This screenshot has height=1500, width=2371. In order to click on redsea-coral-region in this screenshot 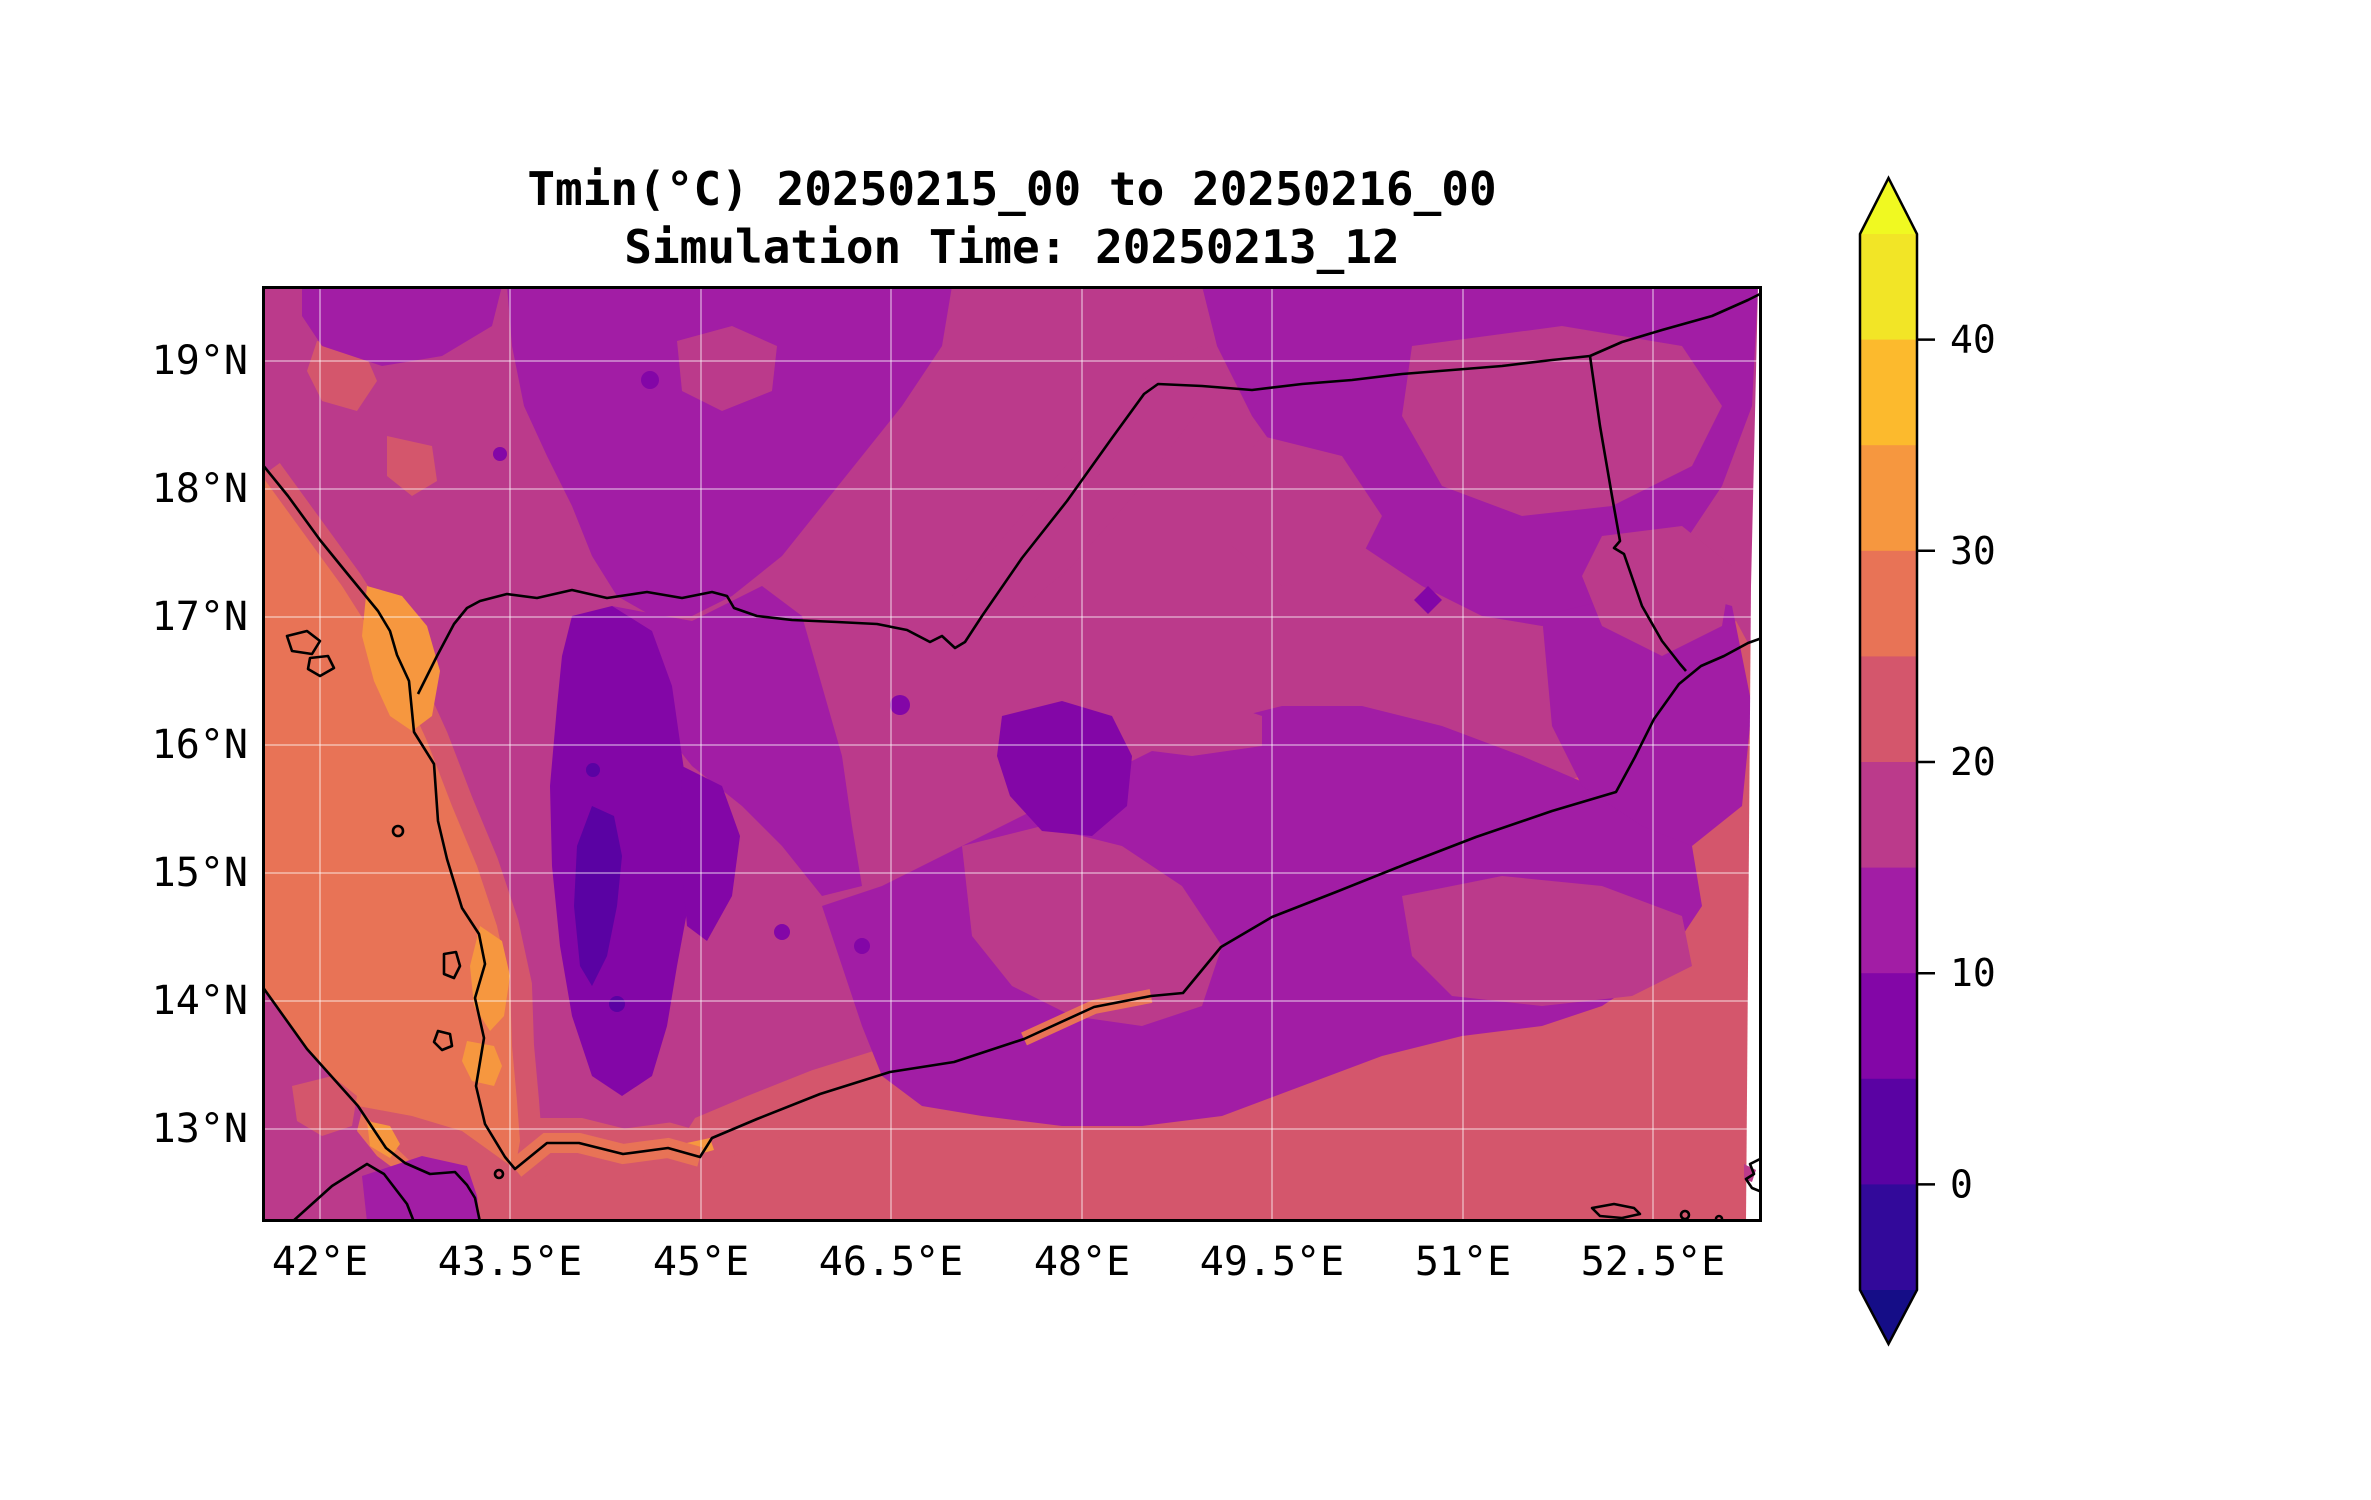, I will do `click(391, 822)`.